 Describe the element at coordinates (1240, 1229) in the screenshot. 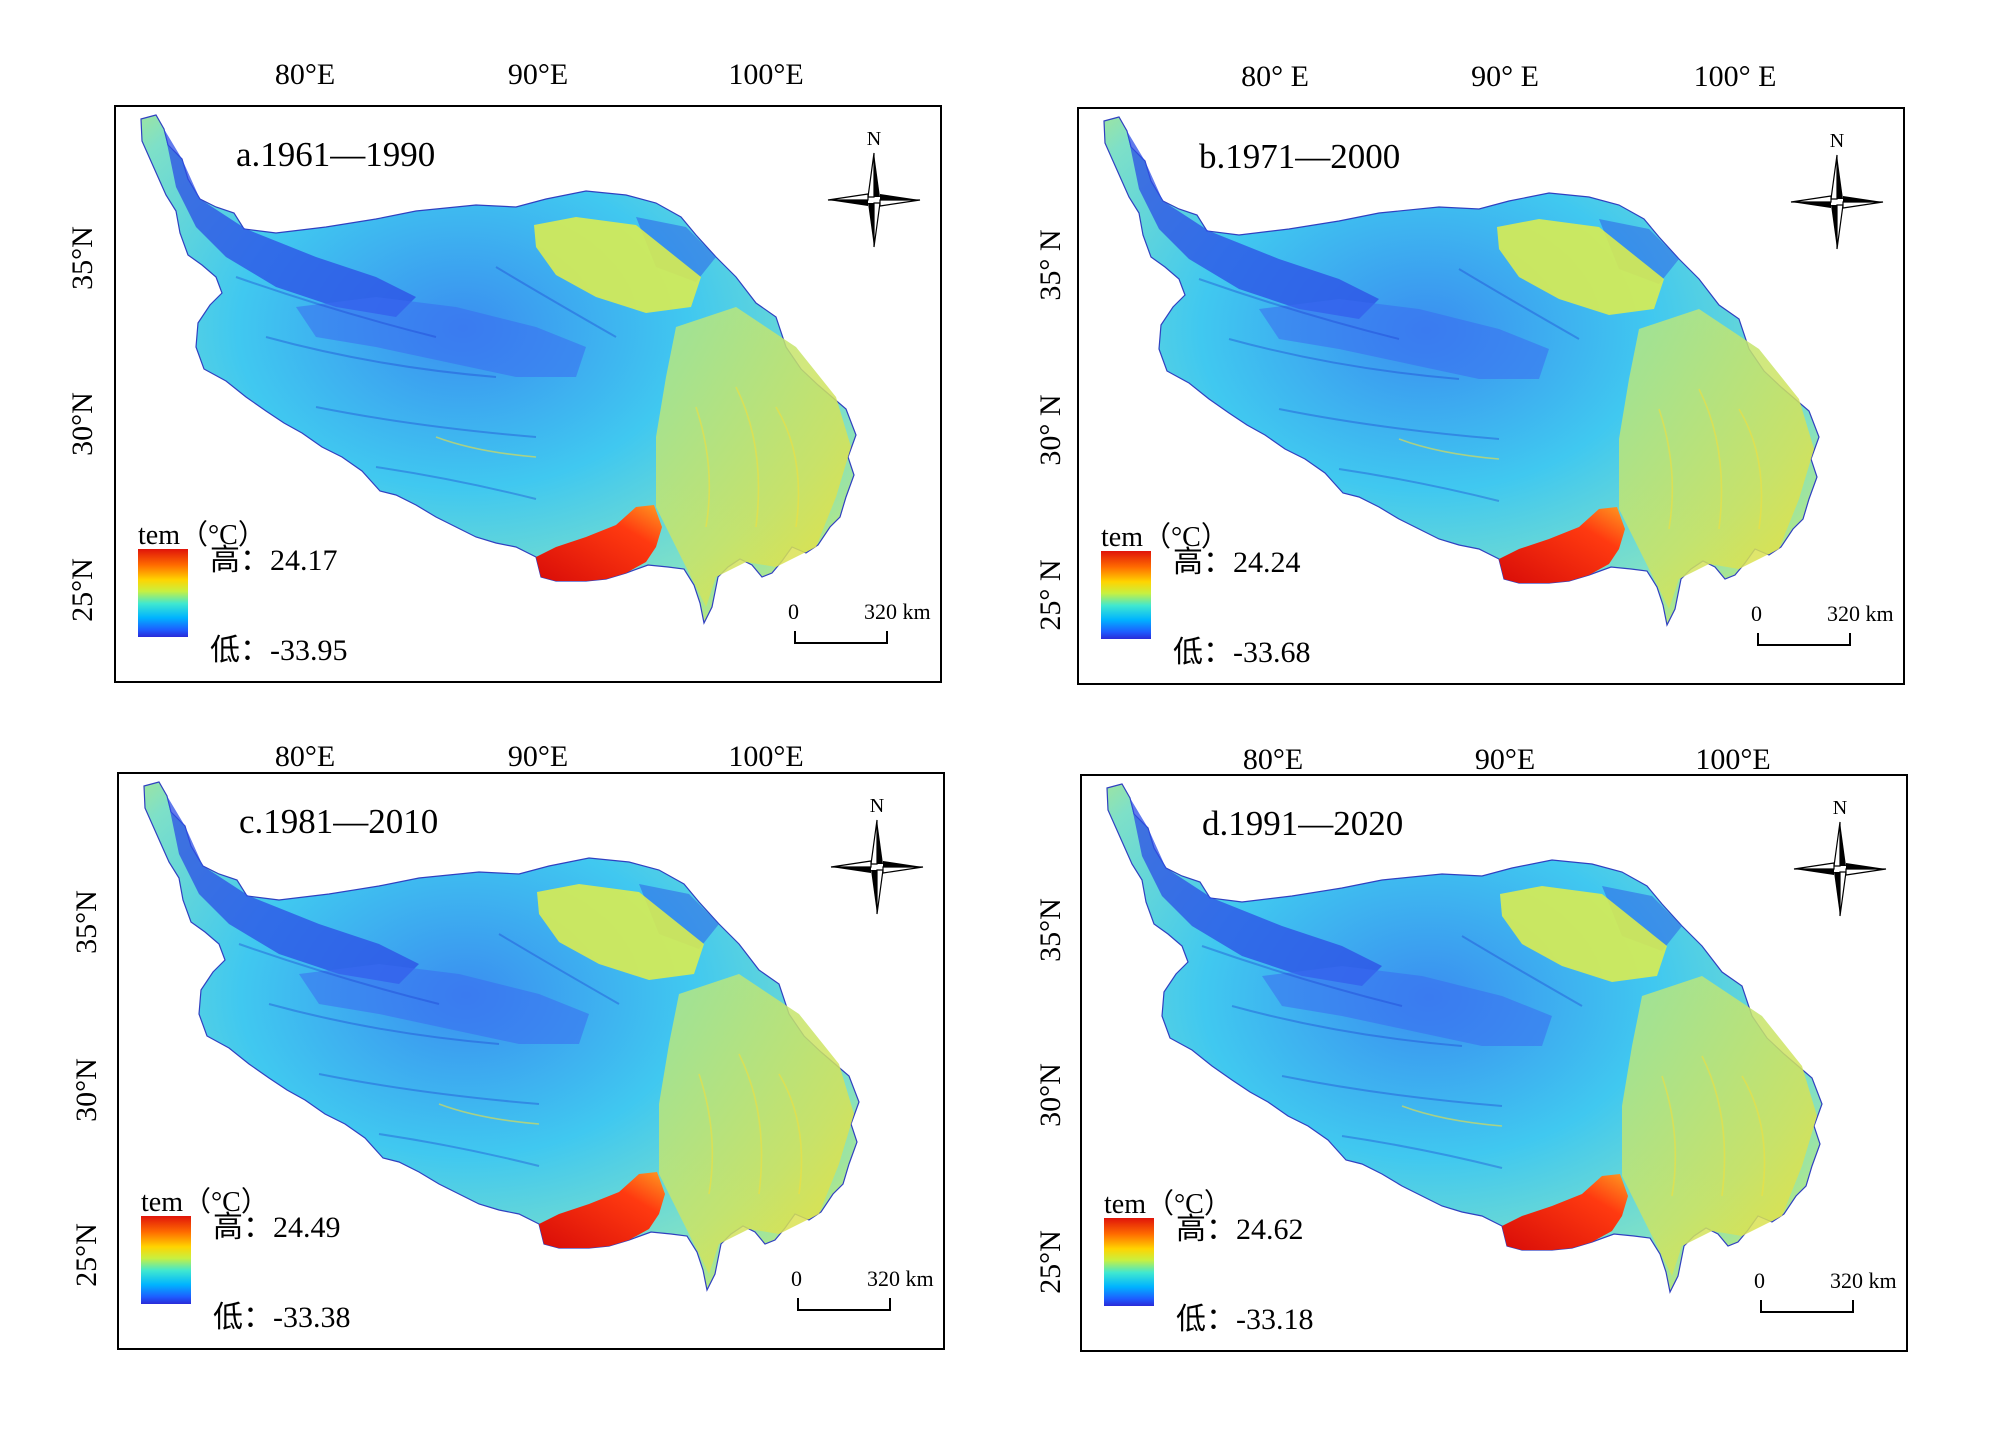

I see `legend-high: 高：24.62` at that location.